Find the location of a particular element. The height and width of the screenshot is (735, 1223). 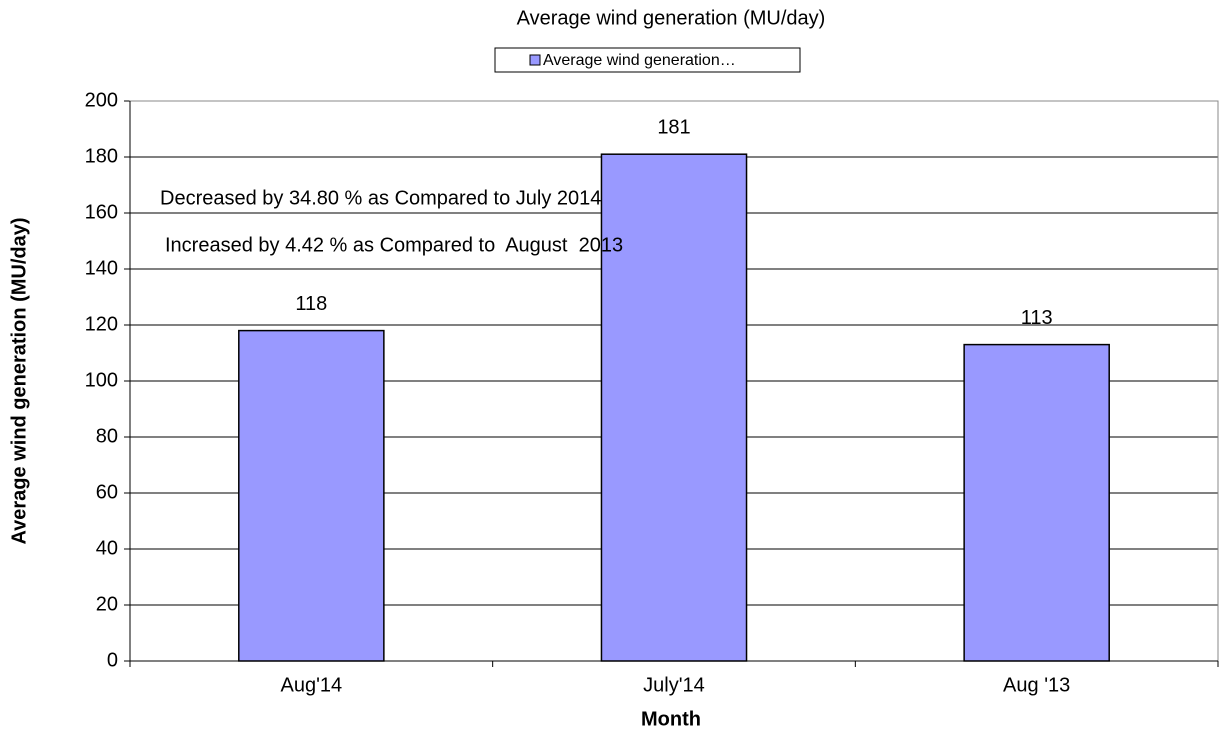

x-tick-label: Aug '13 is located at coordinates (1036, 685).